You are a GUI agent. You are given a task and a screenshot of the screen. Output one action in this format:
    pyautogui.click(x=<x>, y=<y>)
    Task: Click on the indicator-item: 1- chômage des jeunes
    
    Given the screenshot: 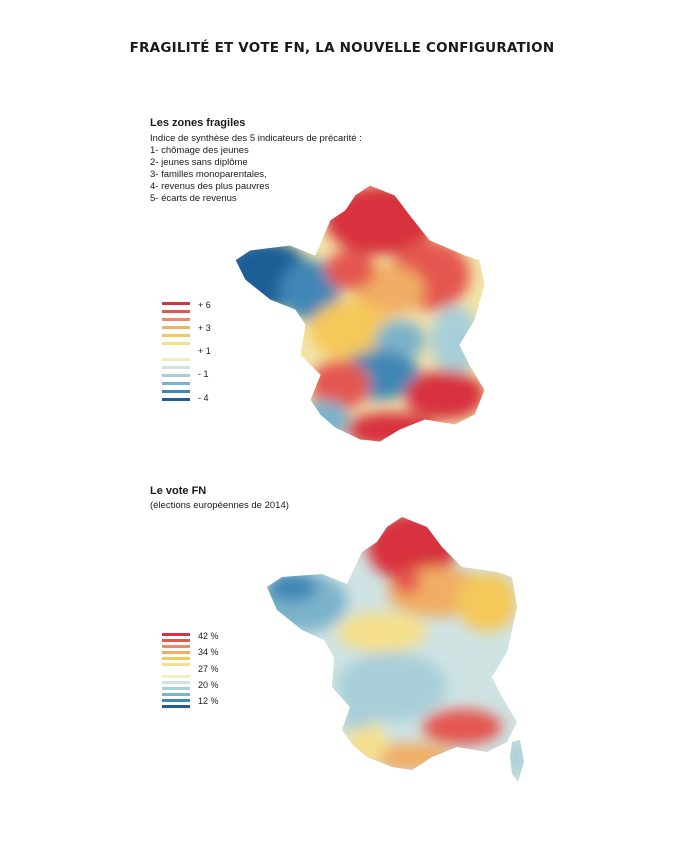 What is the action you would take?
    pyautogui.click(x=199, y=150)
    